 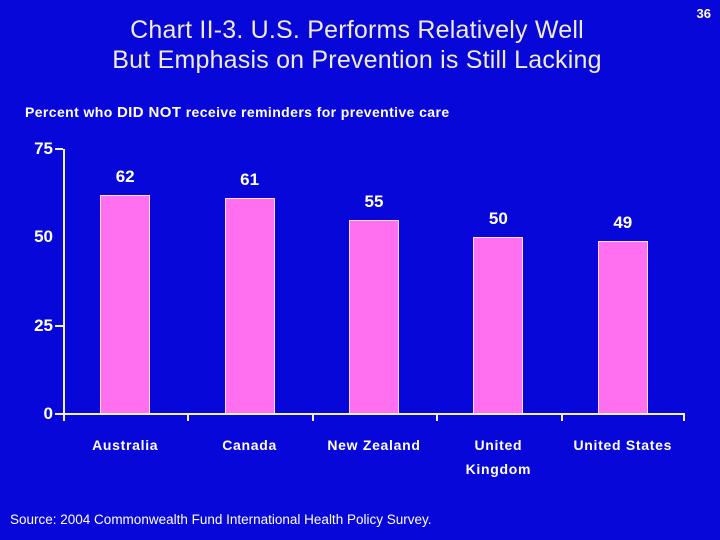 What do you see at coordinates (43, 325) in the screenshot?
I see `y-tick-label: 25` at bounding box center [43, 325].